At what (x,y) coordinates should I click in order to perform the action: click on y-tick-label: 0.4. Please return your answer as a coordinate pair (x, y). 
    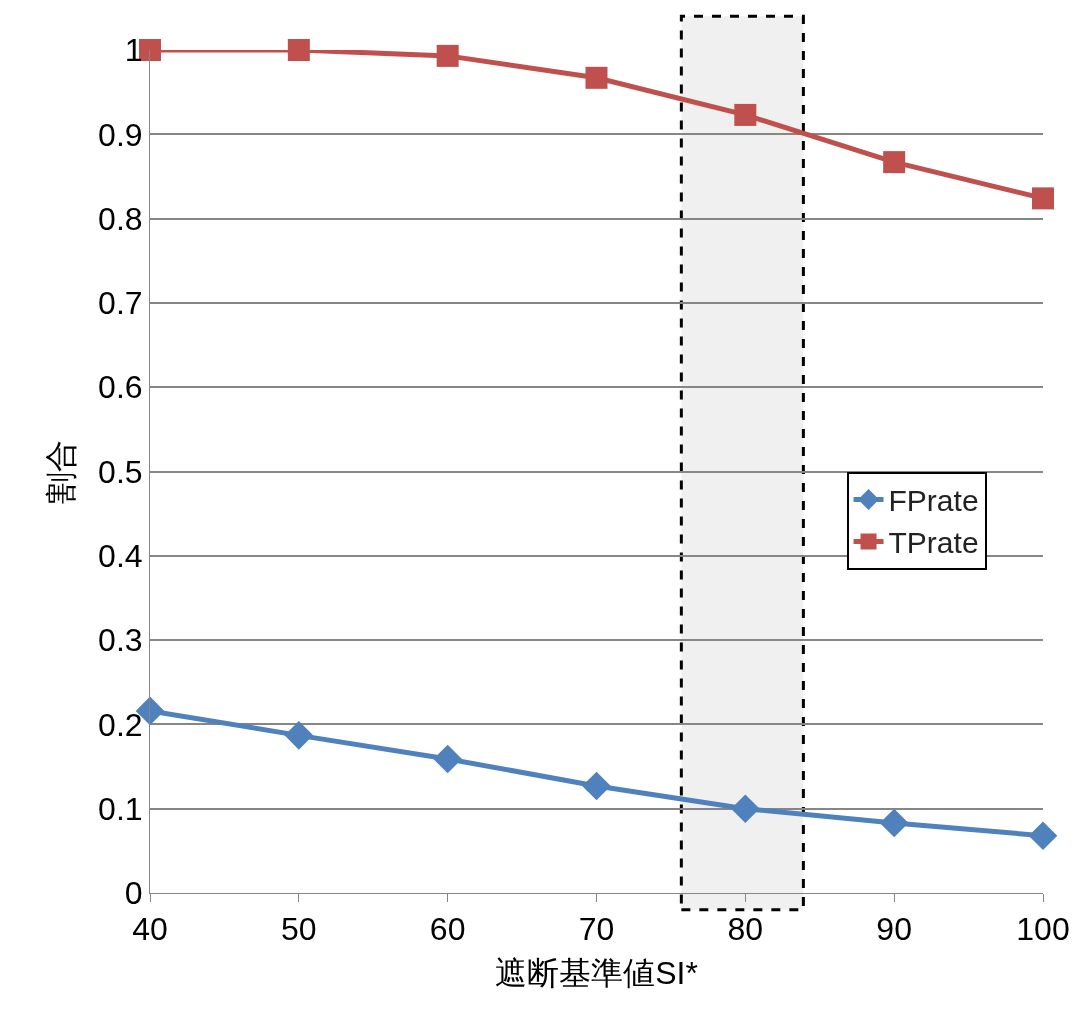
    Looking at the image, I should click on (120, 556).